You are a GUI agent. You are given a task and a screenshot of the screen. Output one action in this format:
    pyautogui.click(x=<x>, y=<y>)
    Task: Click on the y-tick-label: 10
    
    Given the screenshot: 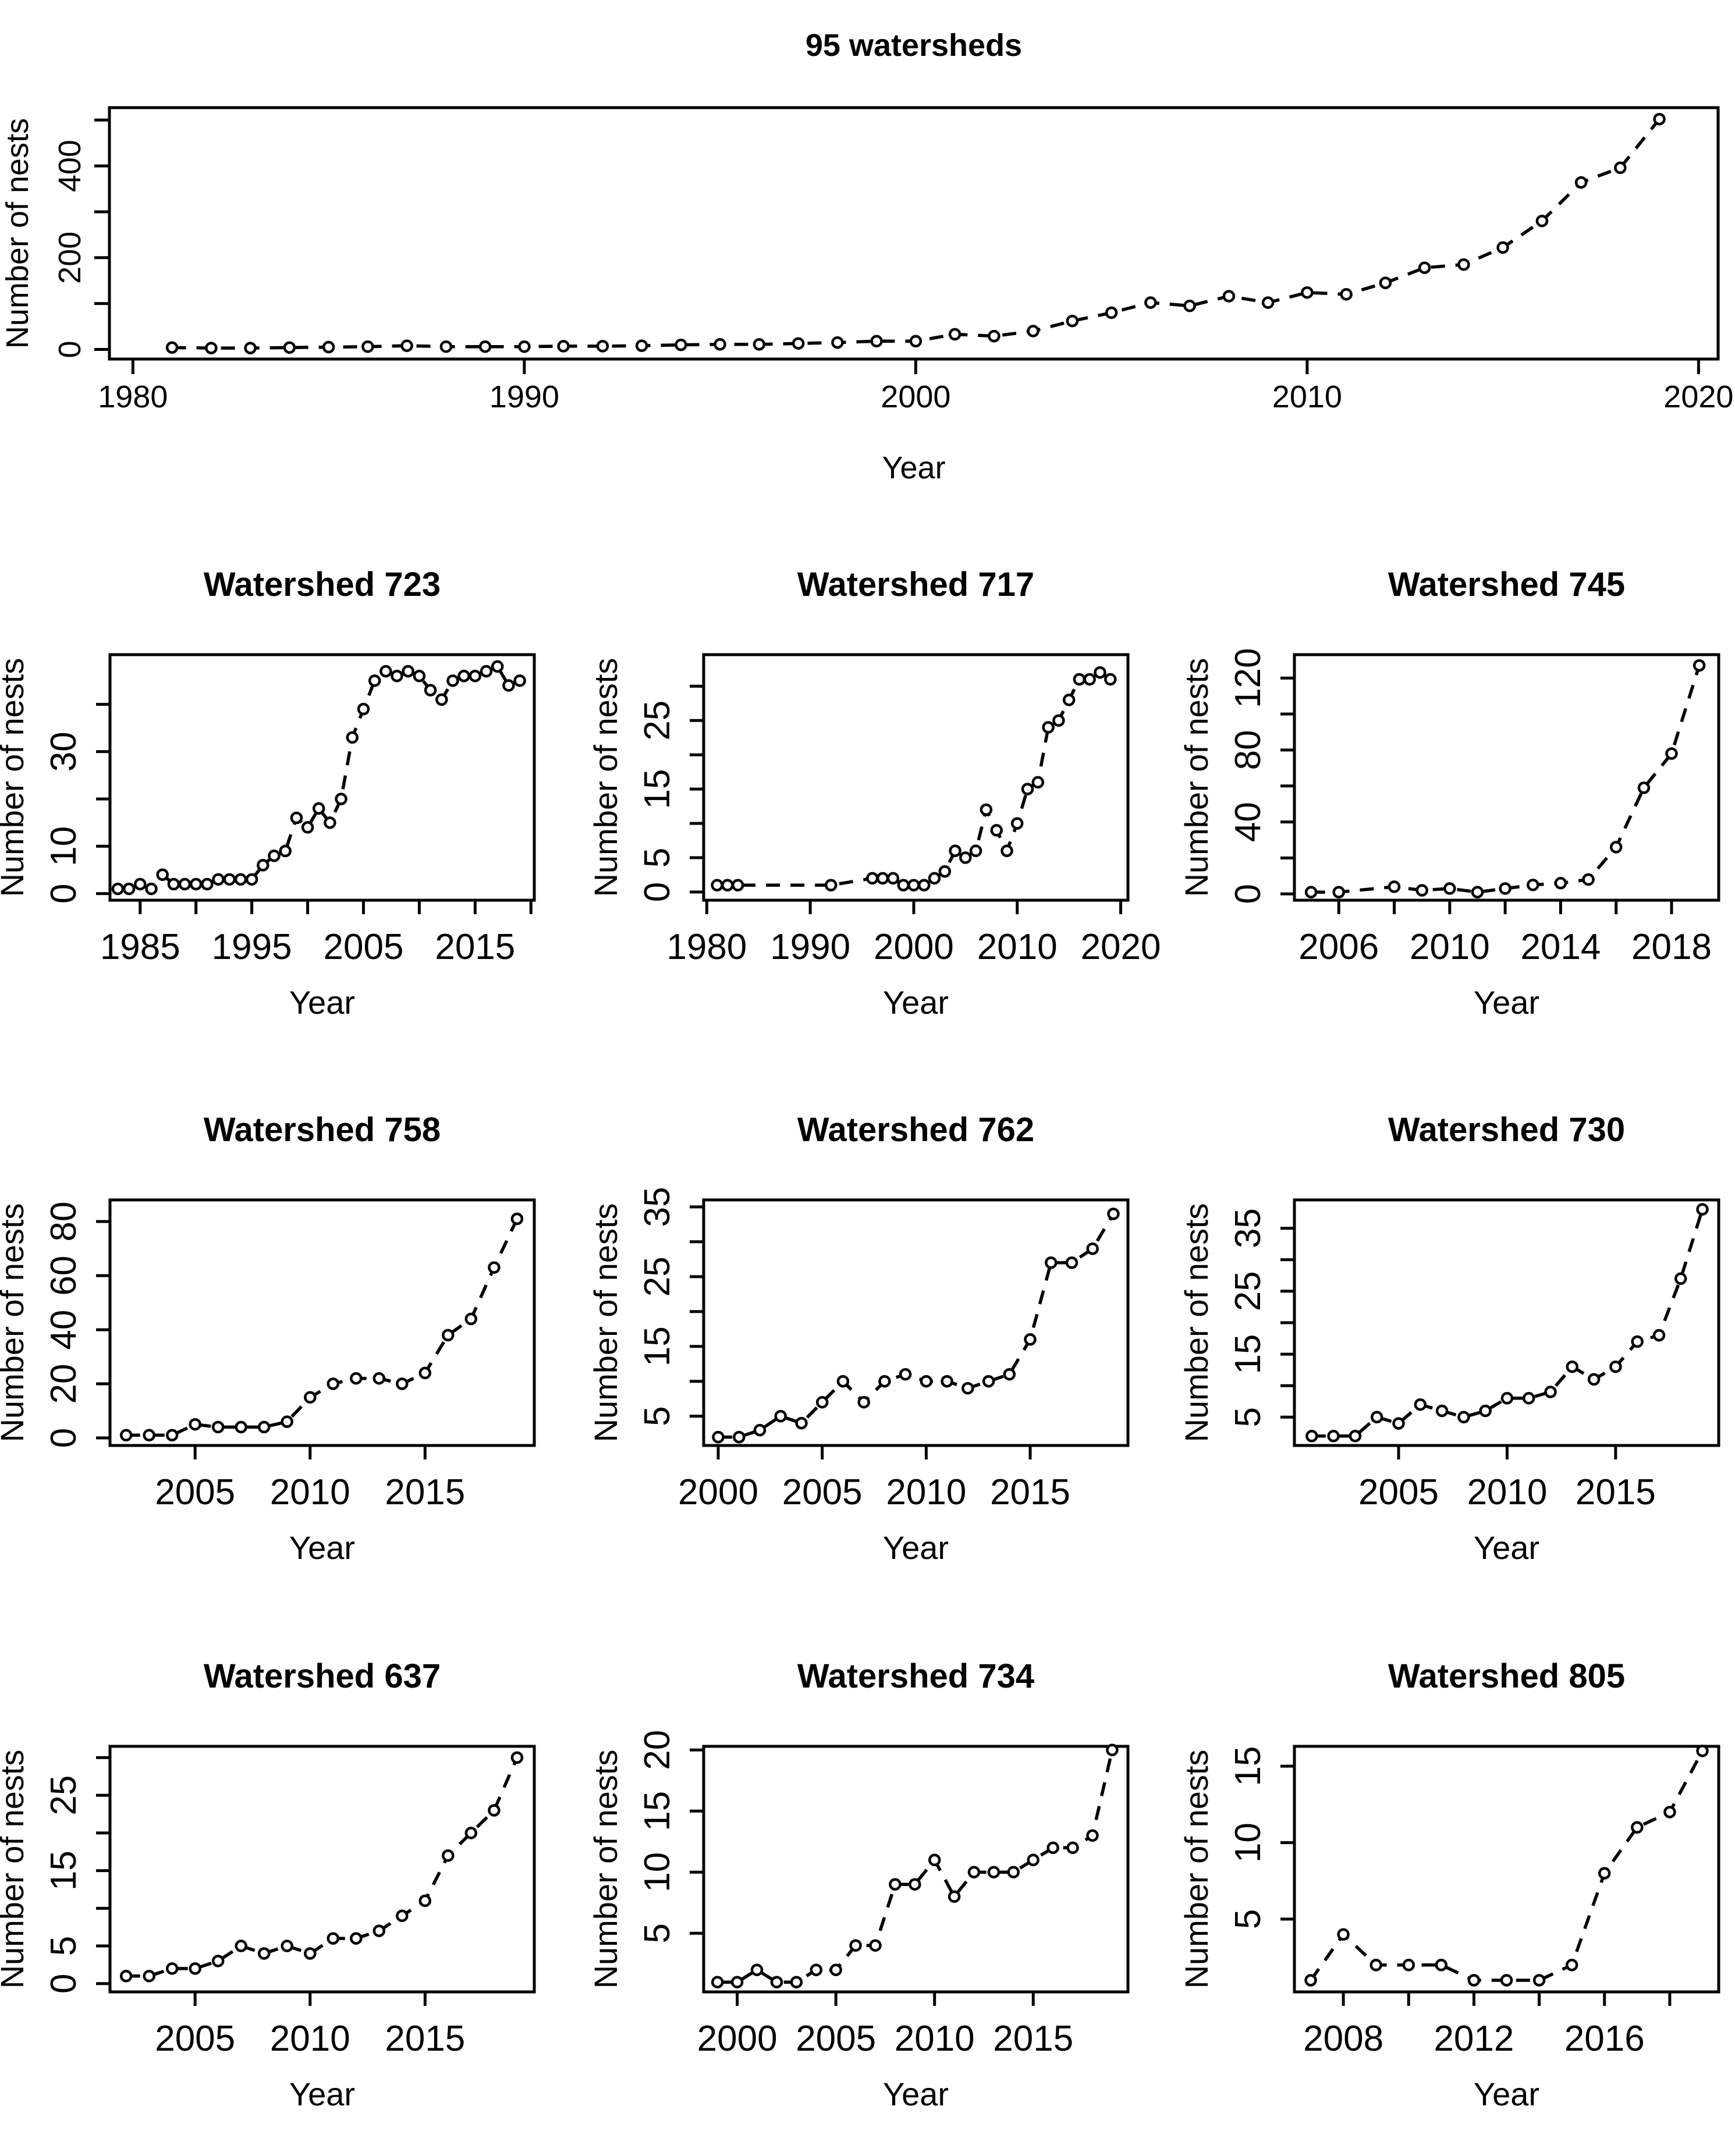 What is the action you would take?
    pyautogui.click(x=657, y=1872)
    